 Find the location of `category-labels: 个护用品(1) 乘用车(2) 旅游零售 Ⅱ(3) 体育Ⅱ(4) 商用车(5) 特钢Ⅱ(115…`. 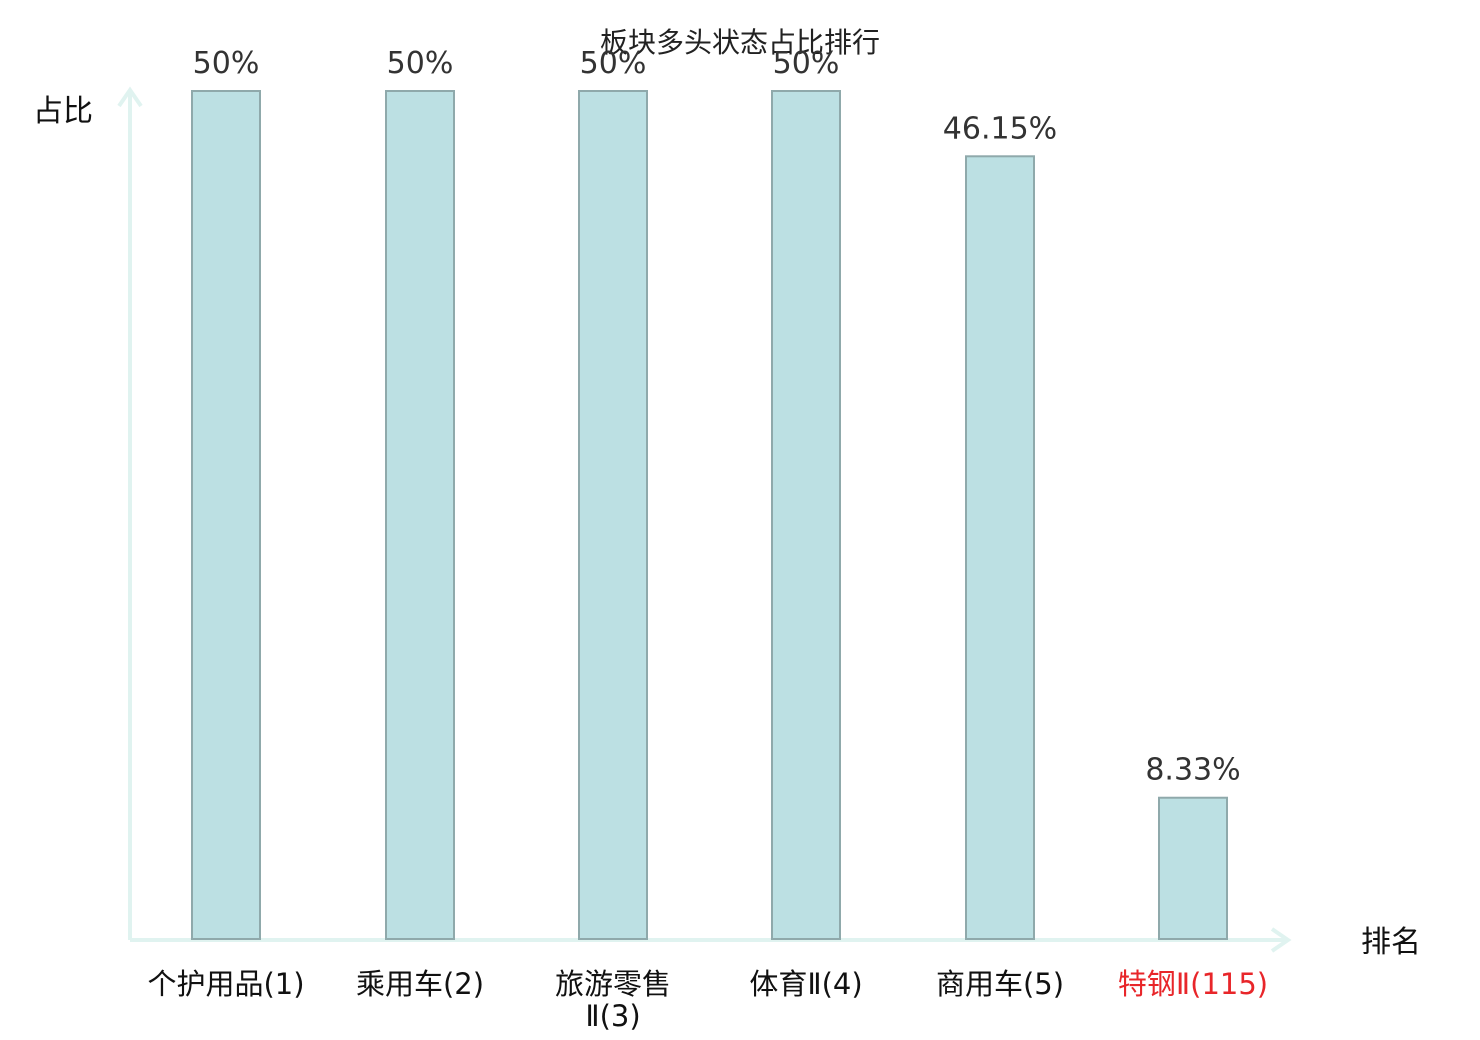

category-labels: 个护用品(1) 乘用车(2) 旅游零售 Ⅱ(3) 体育Ⅱ(4) 商用车(5) 特钢Ⅱ(115… is located at coordinates (707, 1000).